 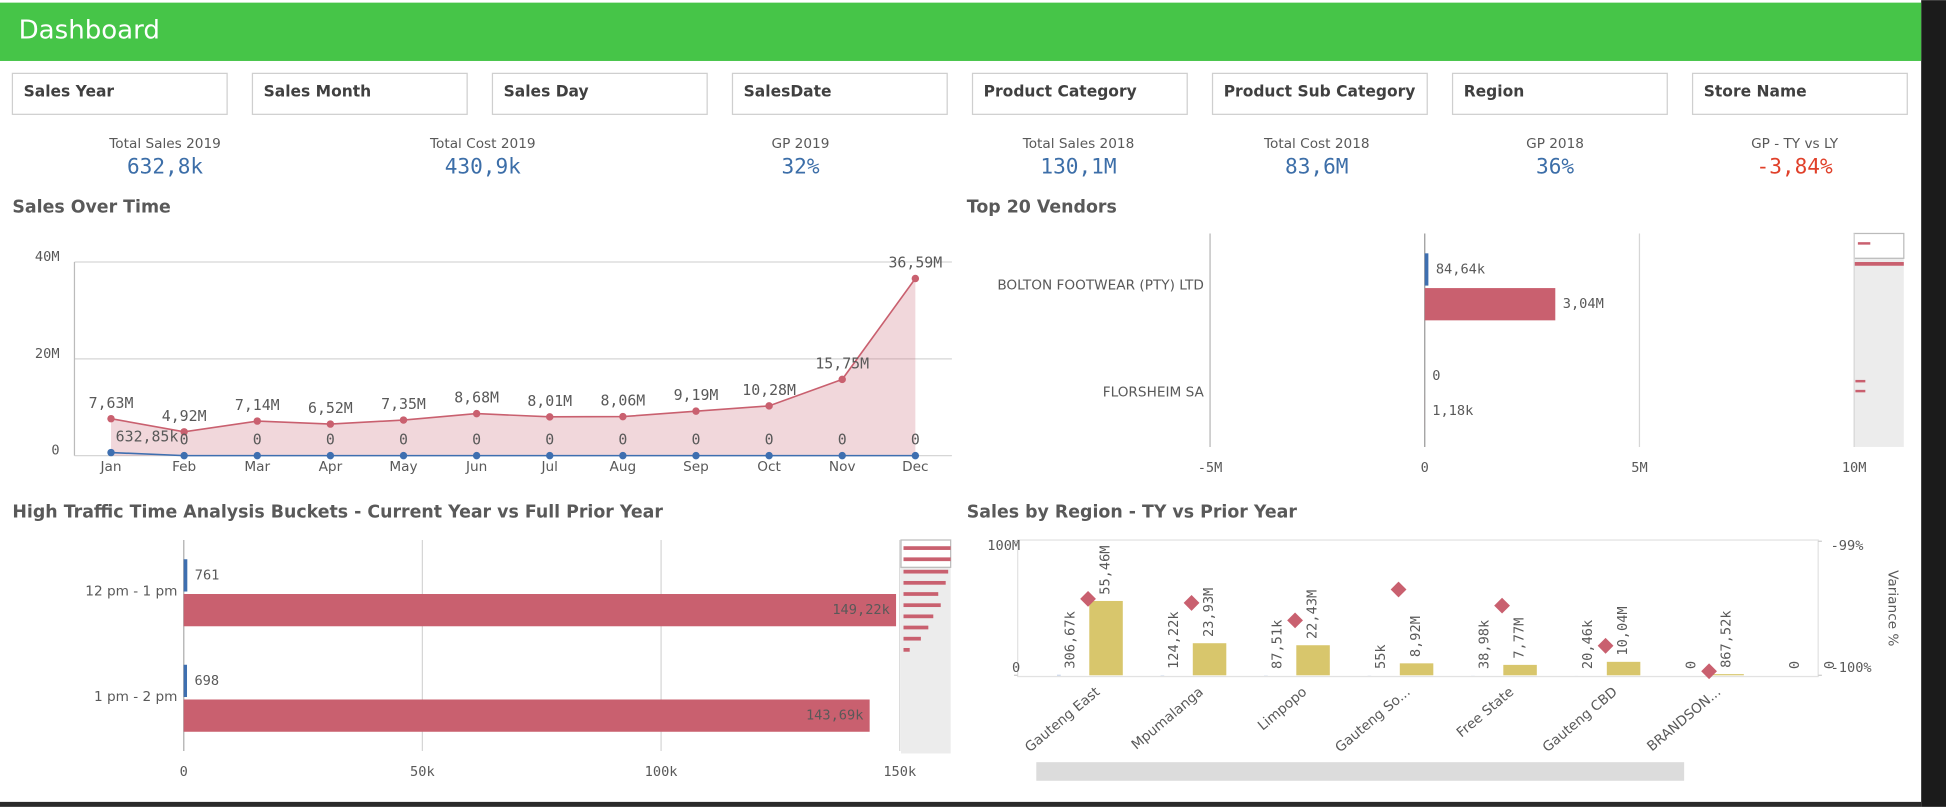 What do you see at coordinates (835, 716) in the screenshot?
I see `data-label: 143,69k` at bounding box center [835, 716].